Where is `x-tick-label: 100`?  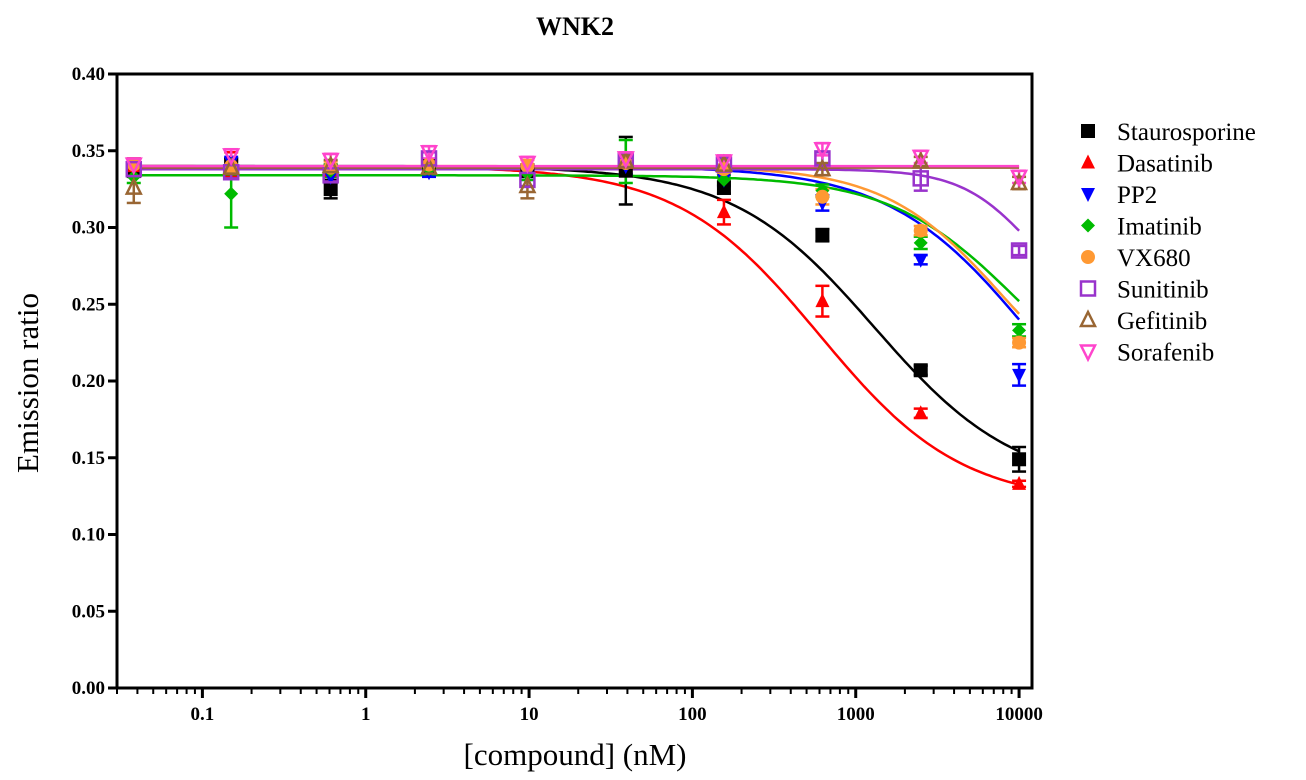
x-tick-label: 100 is located at coordinates (692, 714).